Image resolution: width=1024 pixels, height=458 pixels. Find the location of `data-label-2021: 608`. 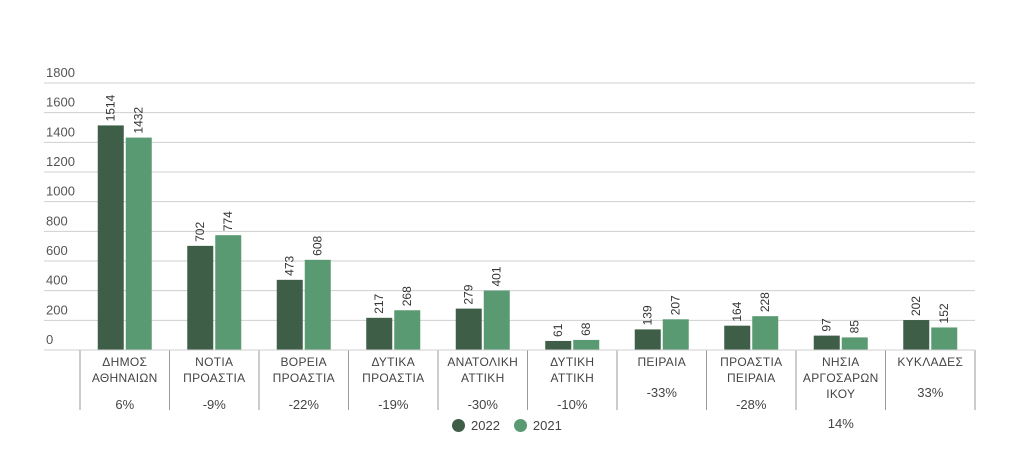

data-label-2021: 608 is located at coordinates (318, 245).